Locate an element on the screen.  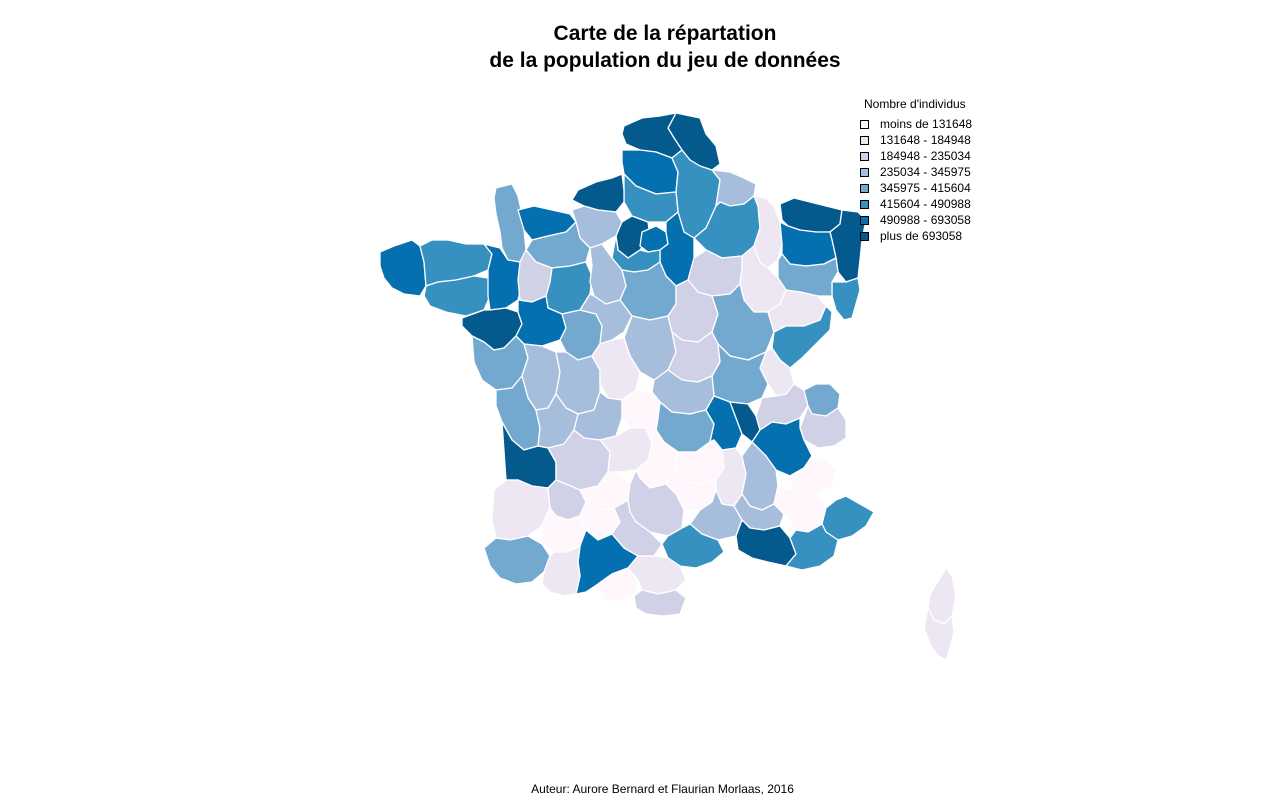
map-title-line-2: de la population du jeu de données is located at coordinates (665, 60).